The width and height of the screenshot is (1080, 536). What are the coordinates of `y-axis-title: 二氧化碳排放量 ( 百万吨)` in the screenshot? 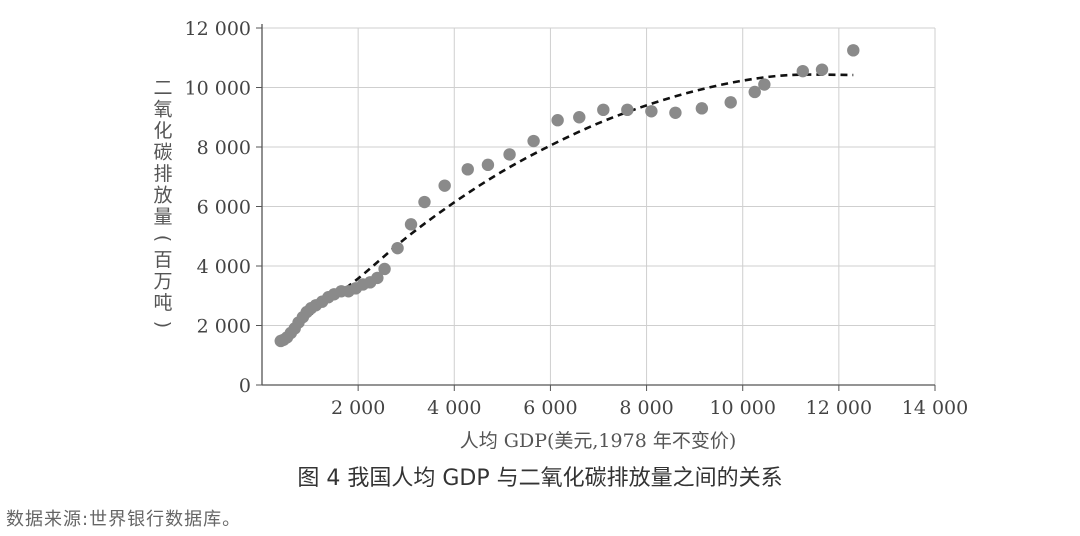 It's located at (163, 202).